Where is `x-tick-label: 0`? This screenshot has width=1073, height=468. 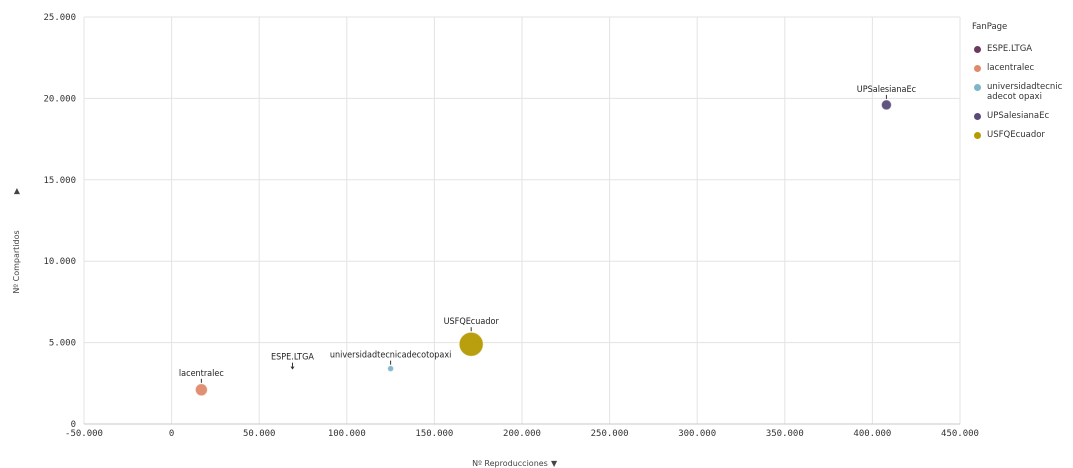 x-tick-label: 0 is located at coordinates (171, 434).